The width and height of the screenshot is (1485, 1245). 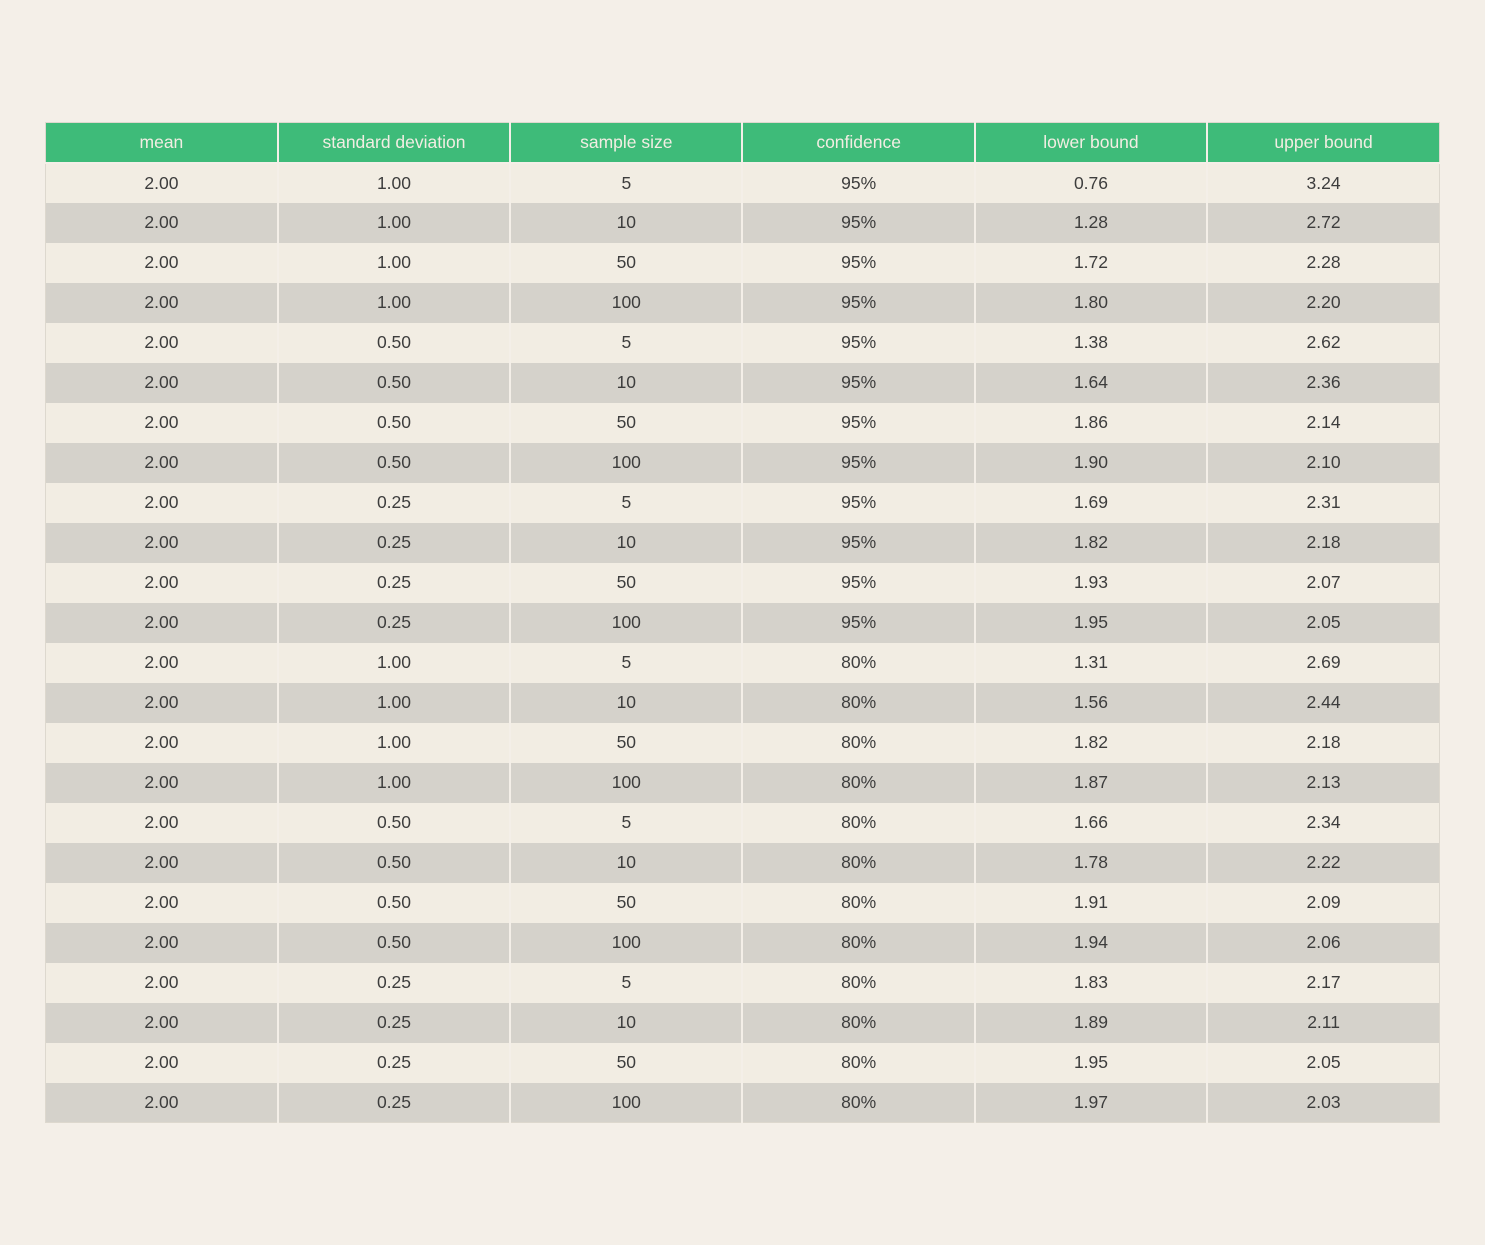 I want to click on table-cell: 1.31, so click(x=1091, y=662).